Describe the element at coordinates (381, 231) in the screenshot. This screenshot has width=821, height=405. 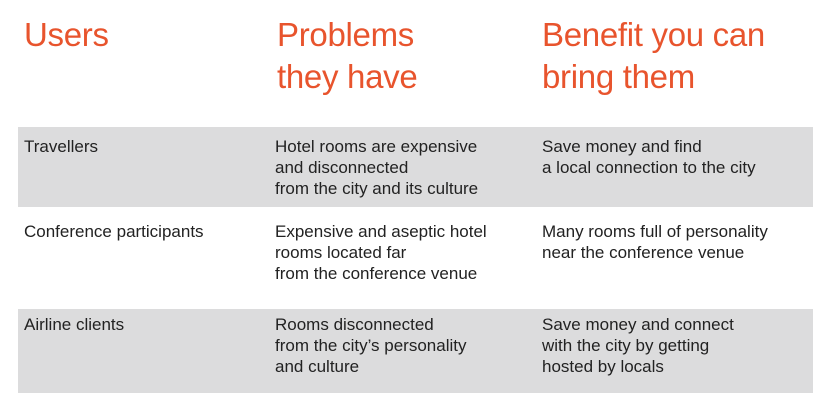
I see `problem-line: Expensive and aseptic hotel` at that location.